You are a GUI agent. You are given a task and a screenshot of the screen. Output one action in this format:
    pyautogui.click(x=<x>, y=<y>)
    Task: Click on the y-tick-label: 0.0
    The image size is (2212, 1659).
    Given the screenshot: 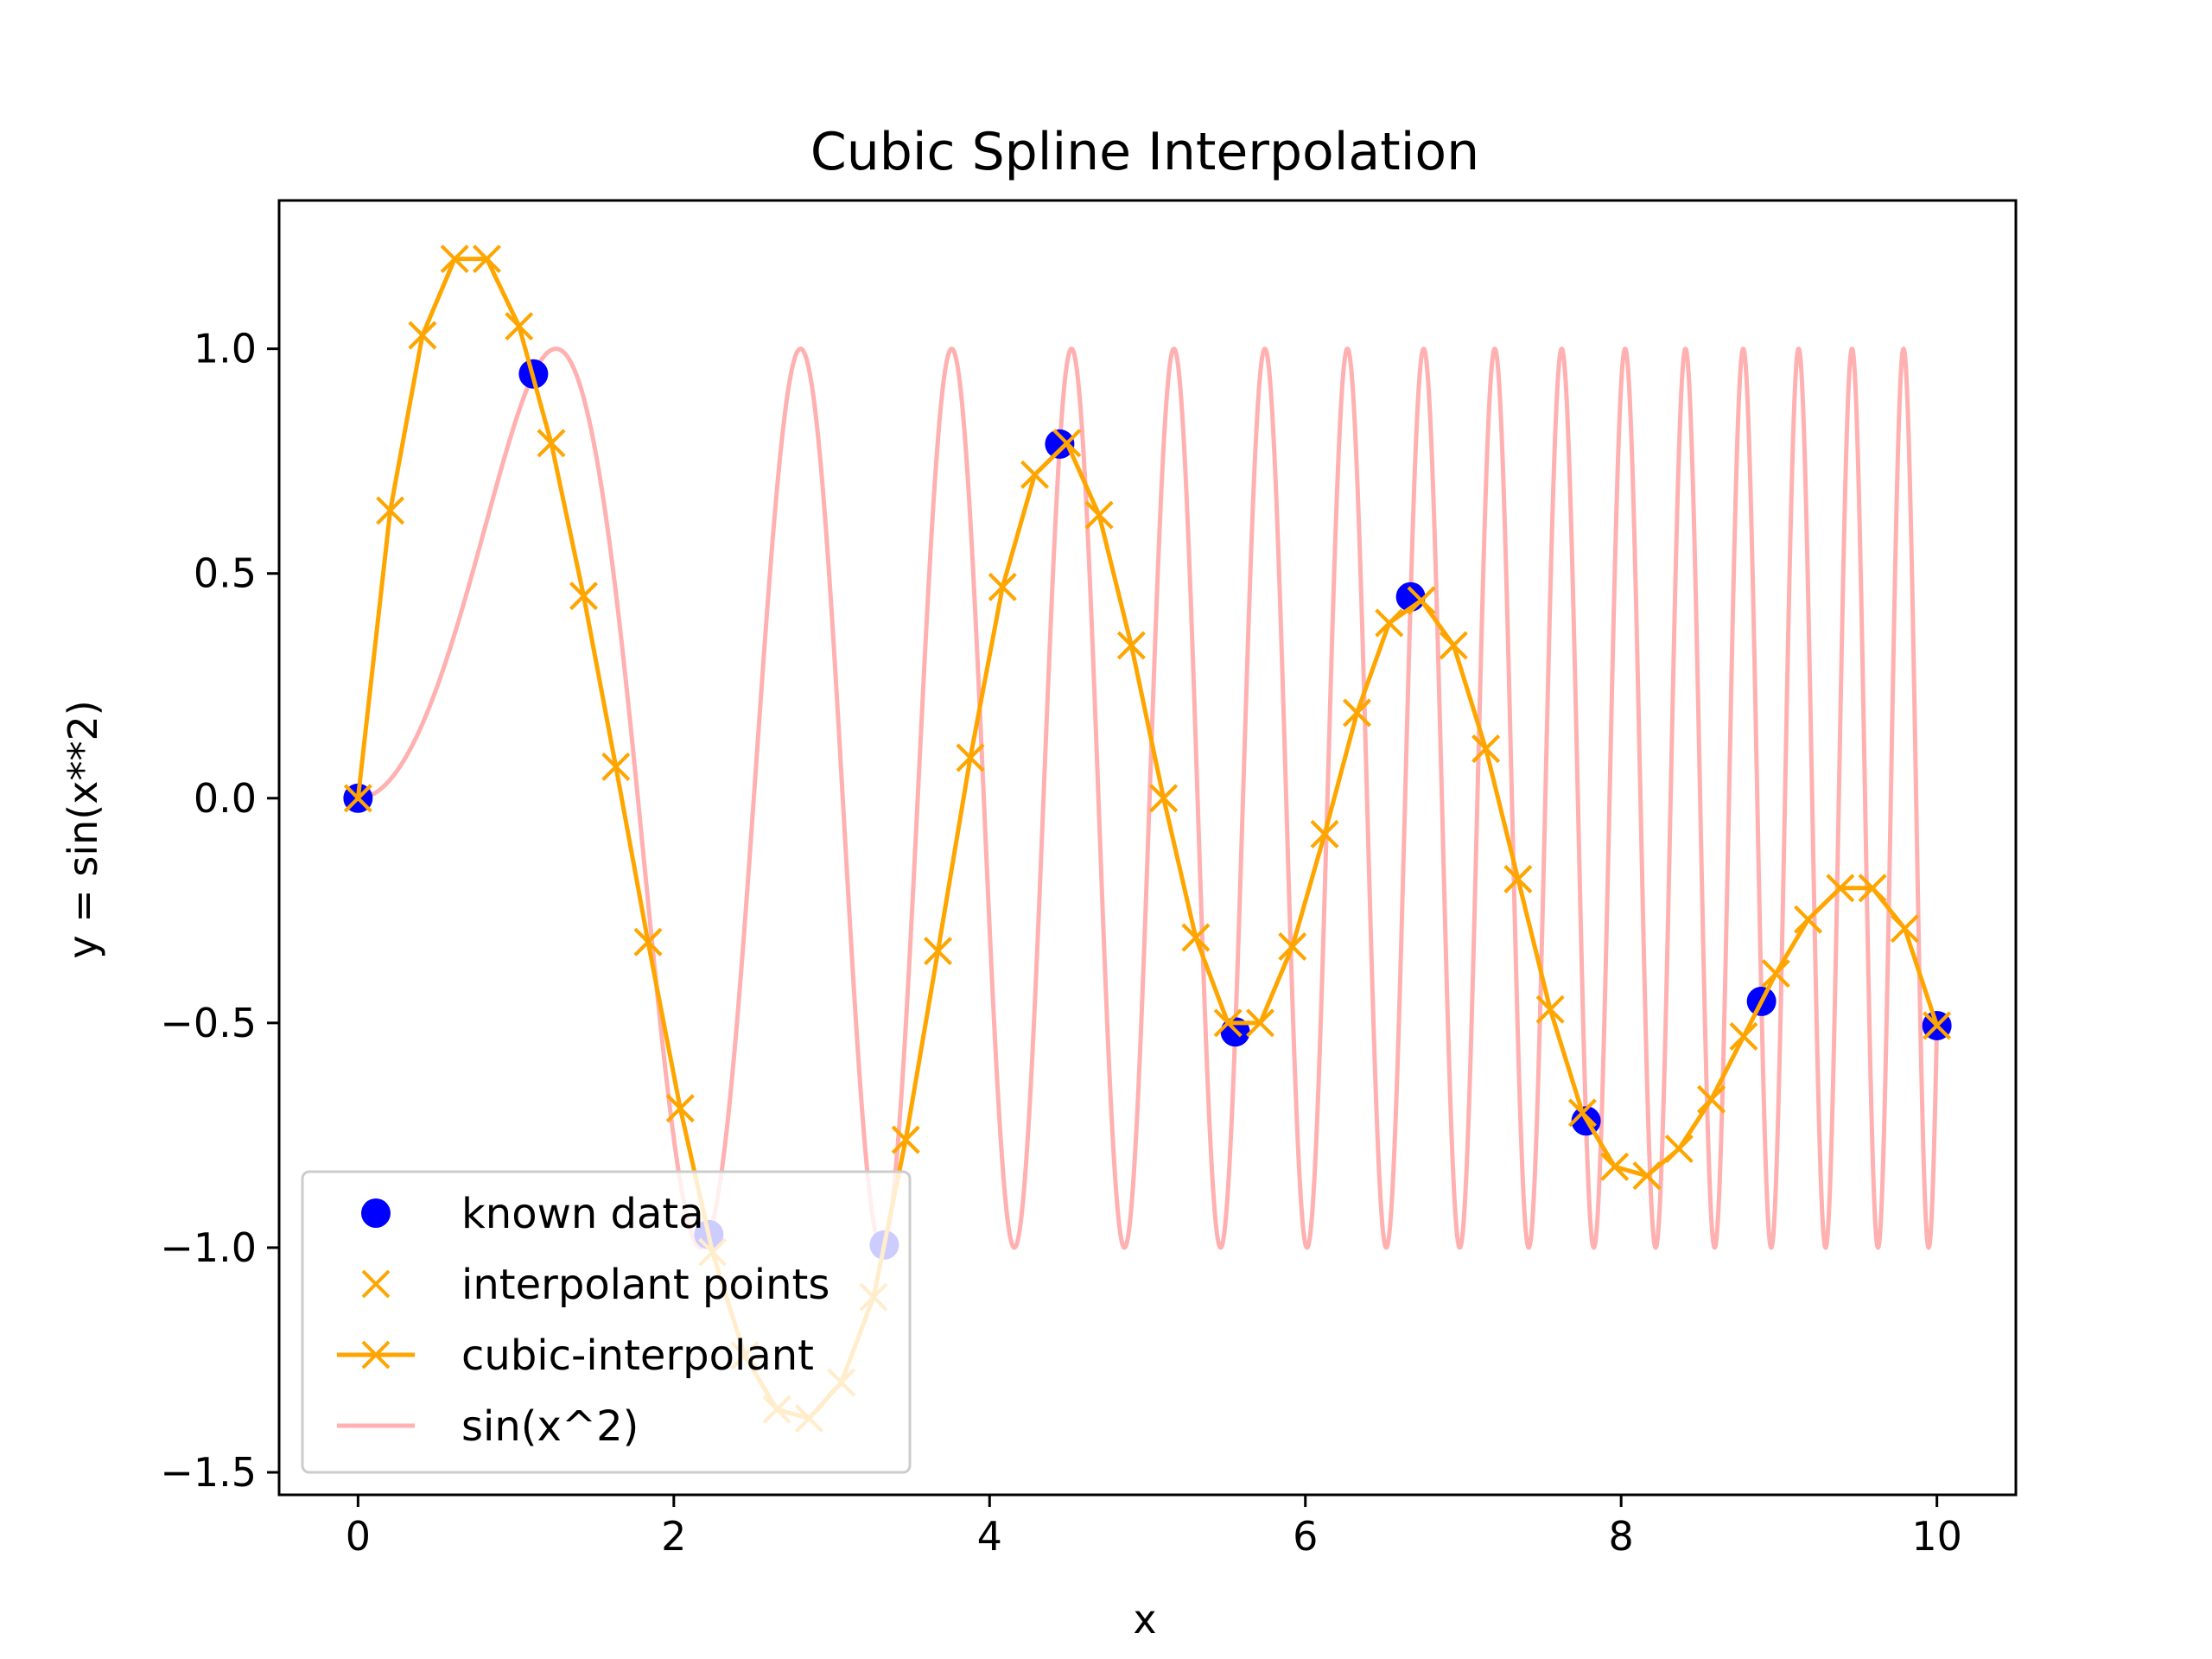 What is the action you would take?
    pyautogui.click(x=225, y=798)
    